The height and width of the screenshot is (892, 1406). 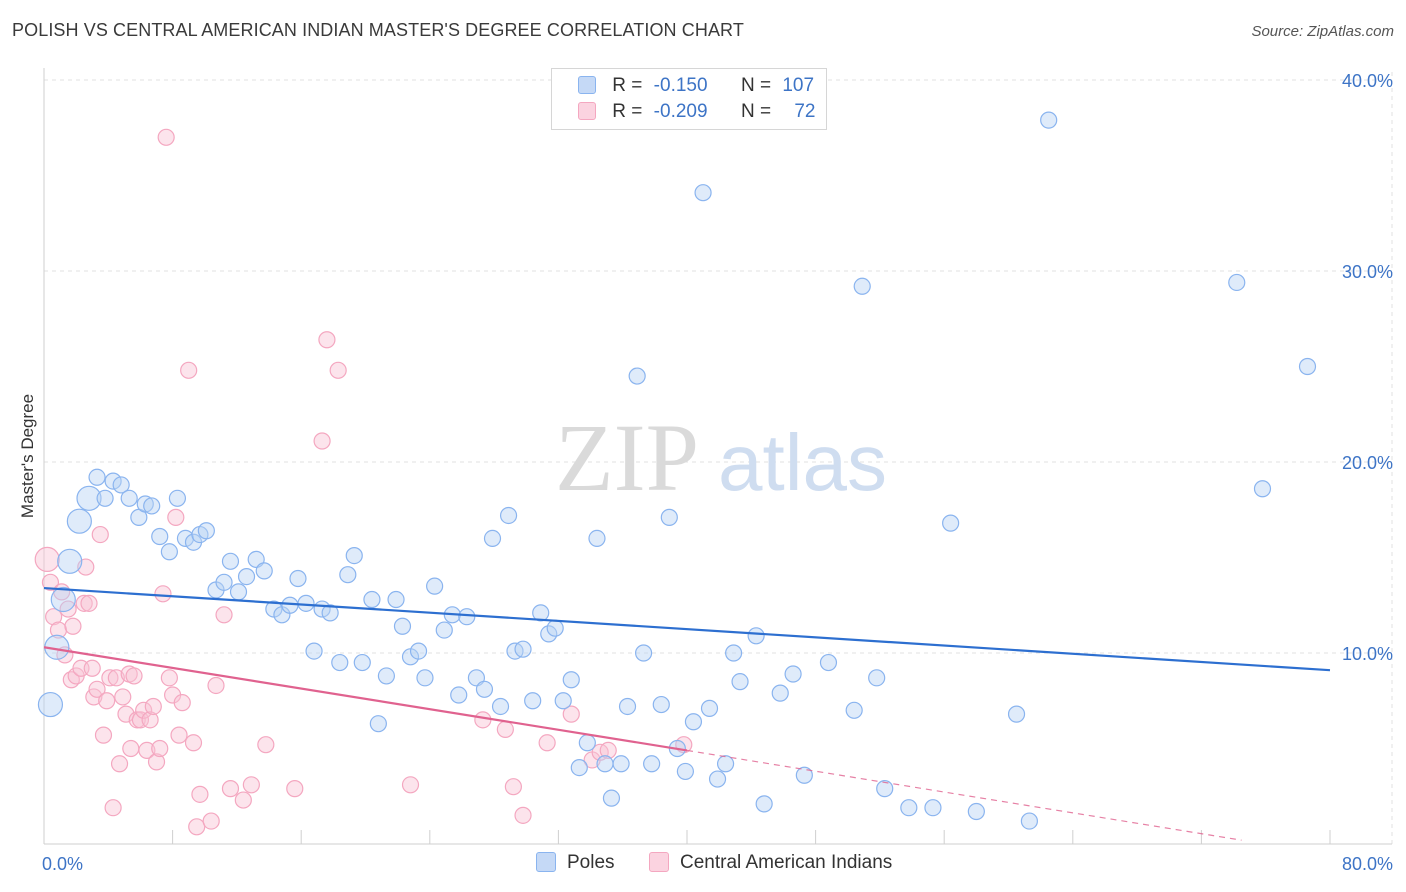 I want to click on y-tick-label: 20.0%, so click(x=1367, y=463).